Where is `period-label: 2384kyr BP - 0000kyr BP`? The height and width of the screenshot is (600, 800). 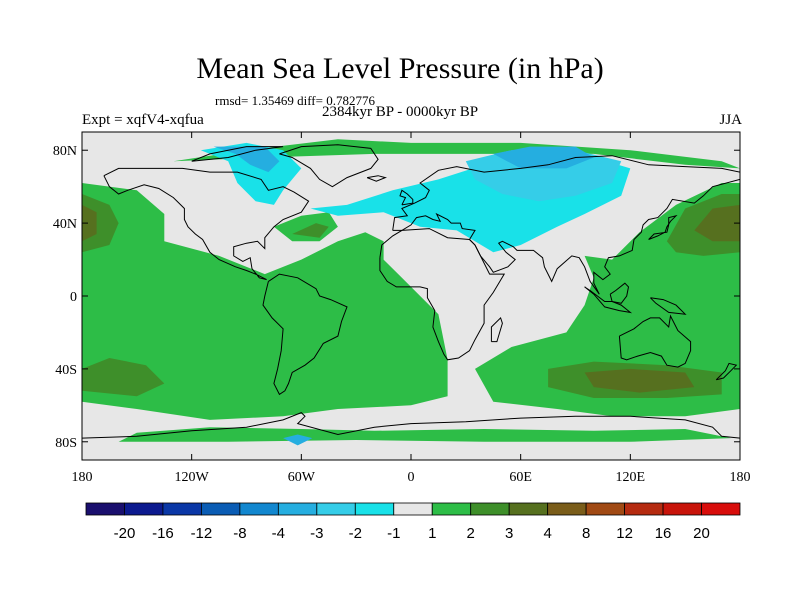 period-label: 2384kyr BP - 0000kyr BP is located at coordinates (400, 112).